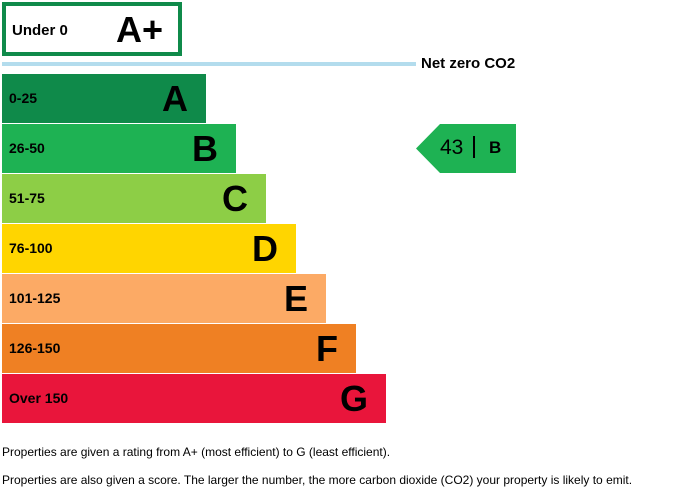  I want to click on band-g: Over 150 G, so click(194, 398).